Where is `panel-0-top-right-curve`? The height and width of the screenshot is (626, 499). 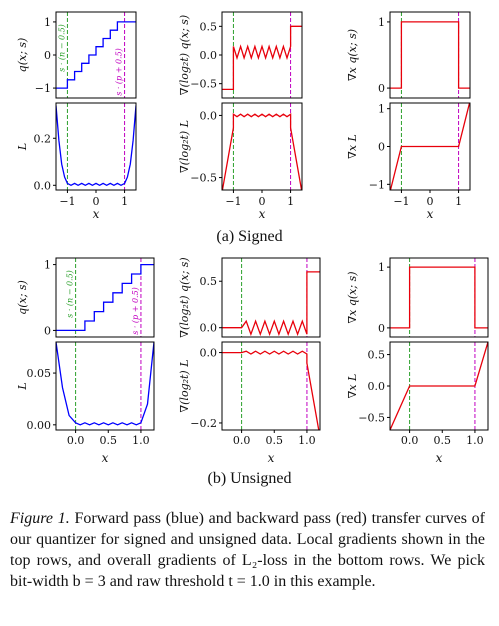
panel-0-top-right-curve is located at coordinates (430, 55).